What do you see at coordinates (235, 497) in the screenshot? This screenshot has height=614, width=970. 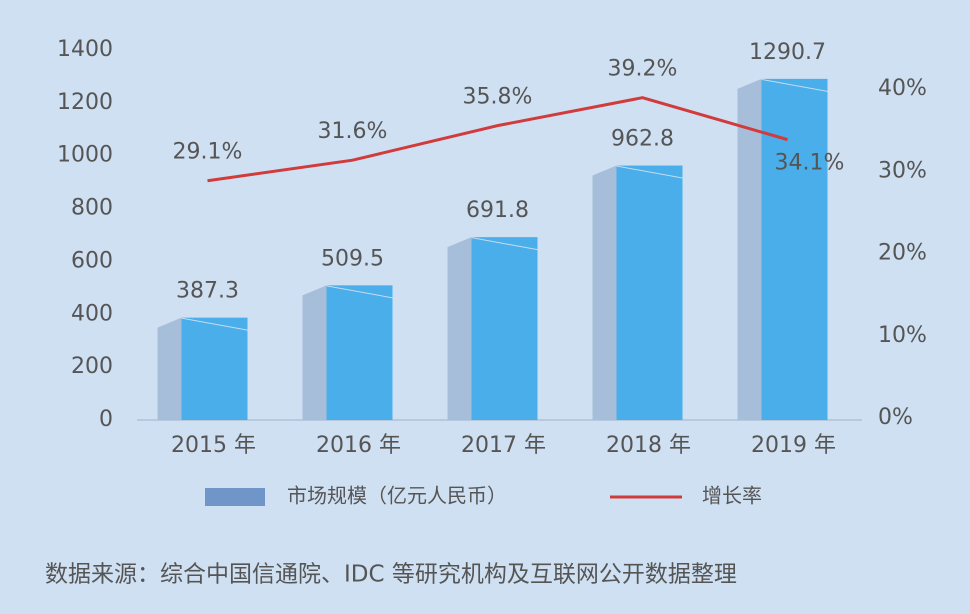 I see `legend-swatch` at bounding box center [235, 497].